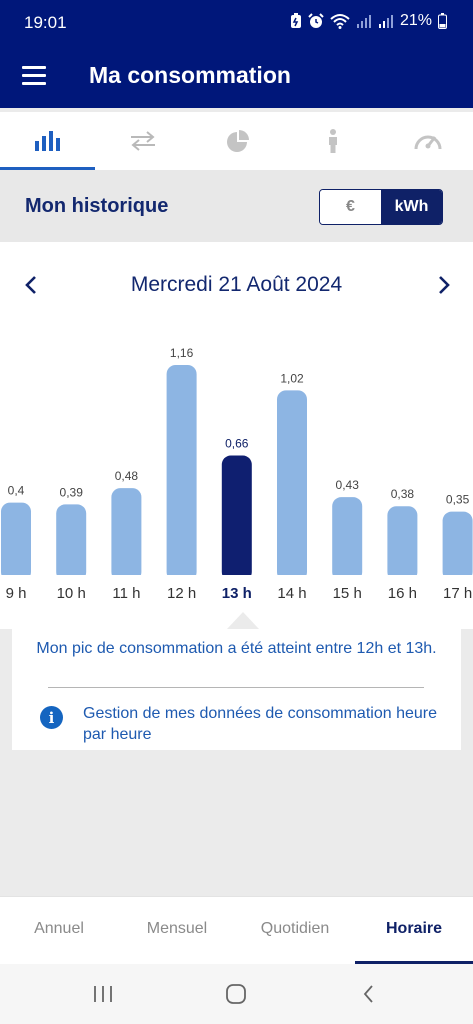 Image resolution: width=473 pixels, height=1024 pixels. What do you see at coordinates (236, 518) in the screenshot?
I see `bar-13h` at bounding box center [236, 518].